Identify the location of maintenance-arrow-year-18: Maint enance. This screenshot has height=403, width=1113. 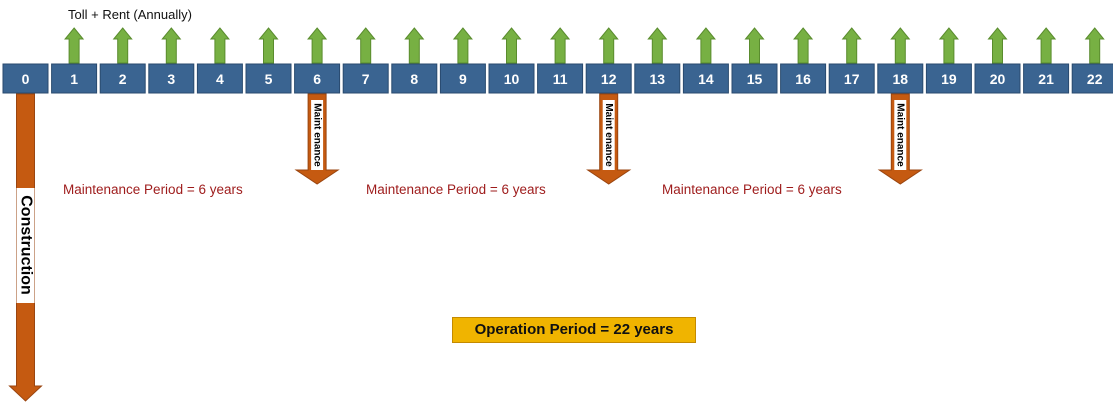
(900, 139).